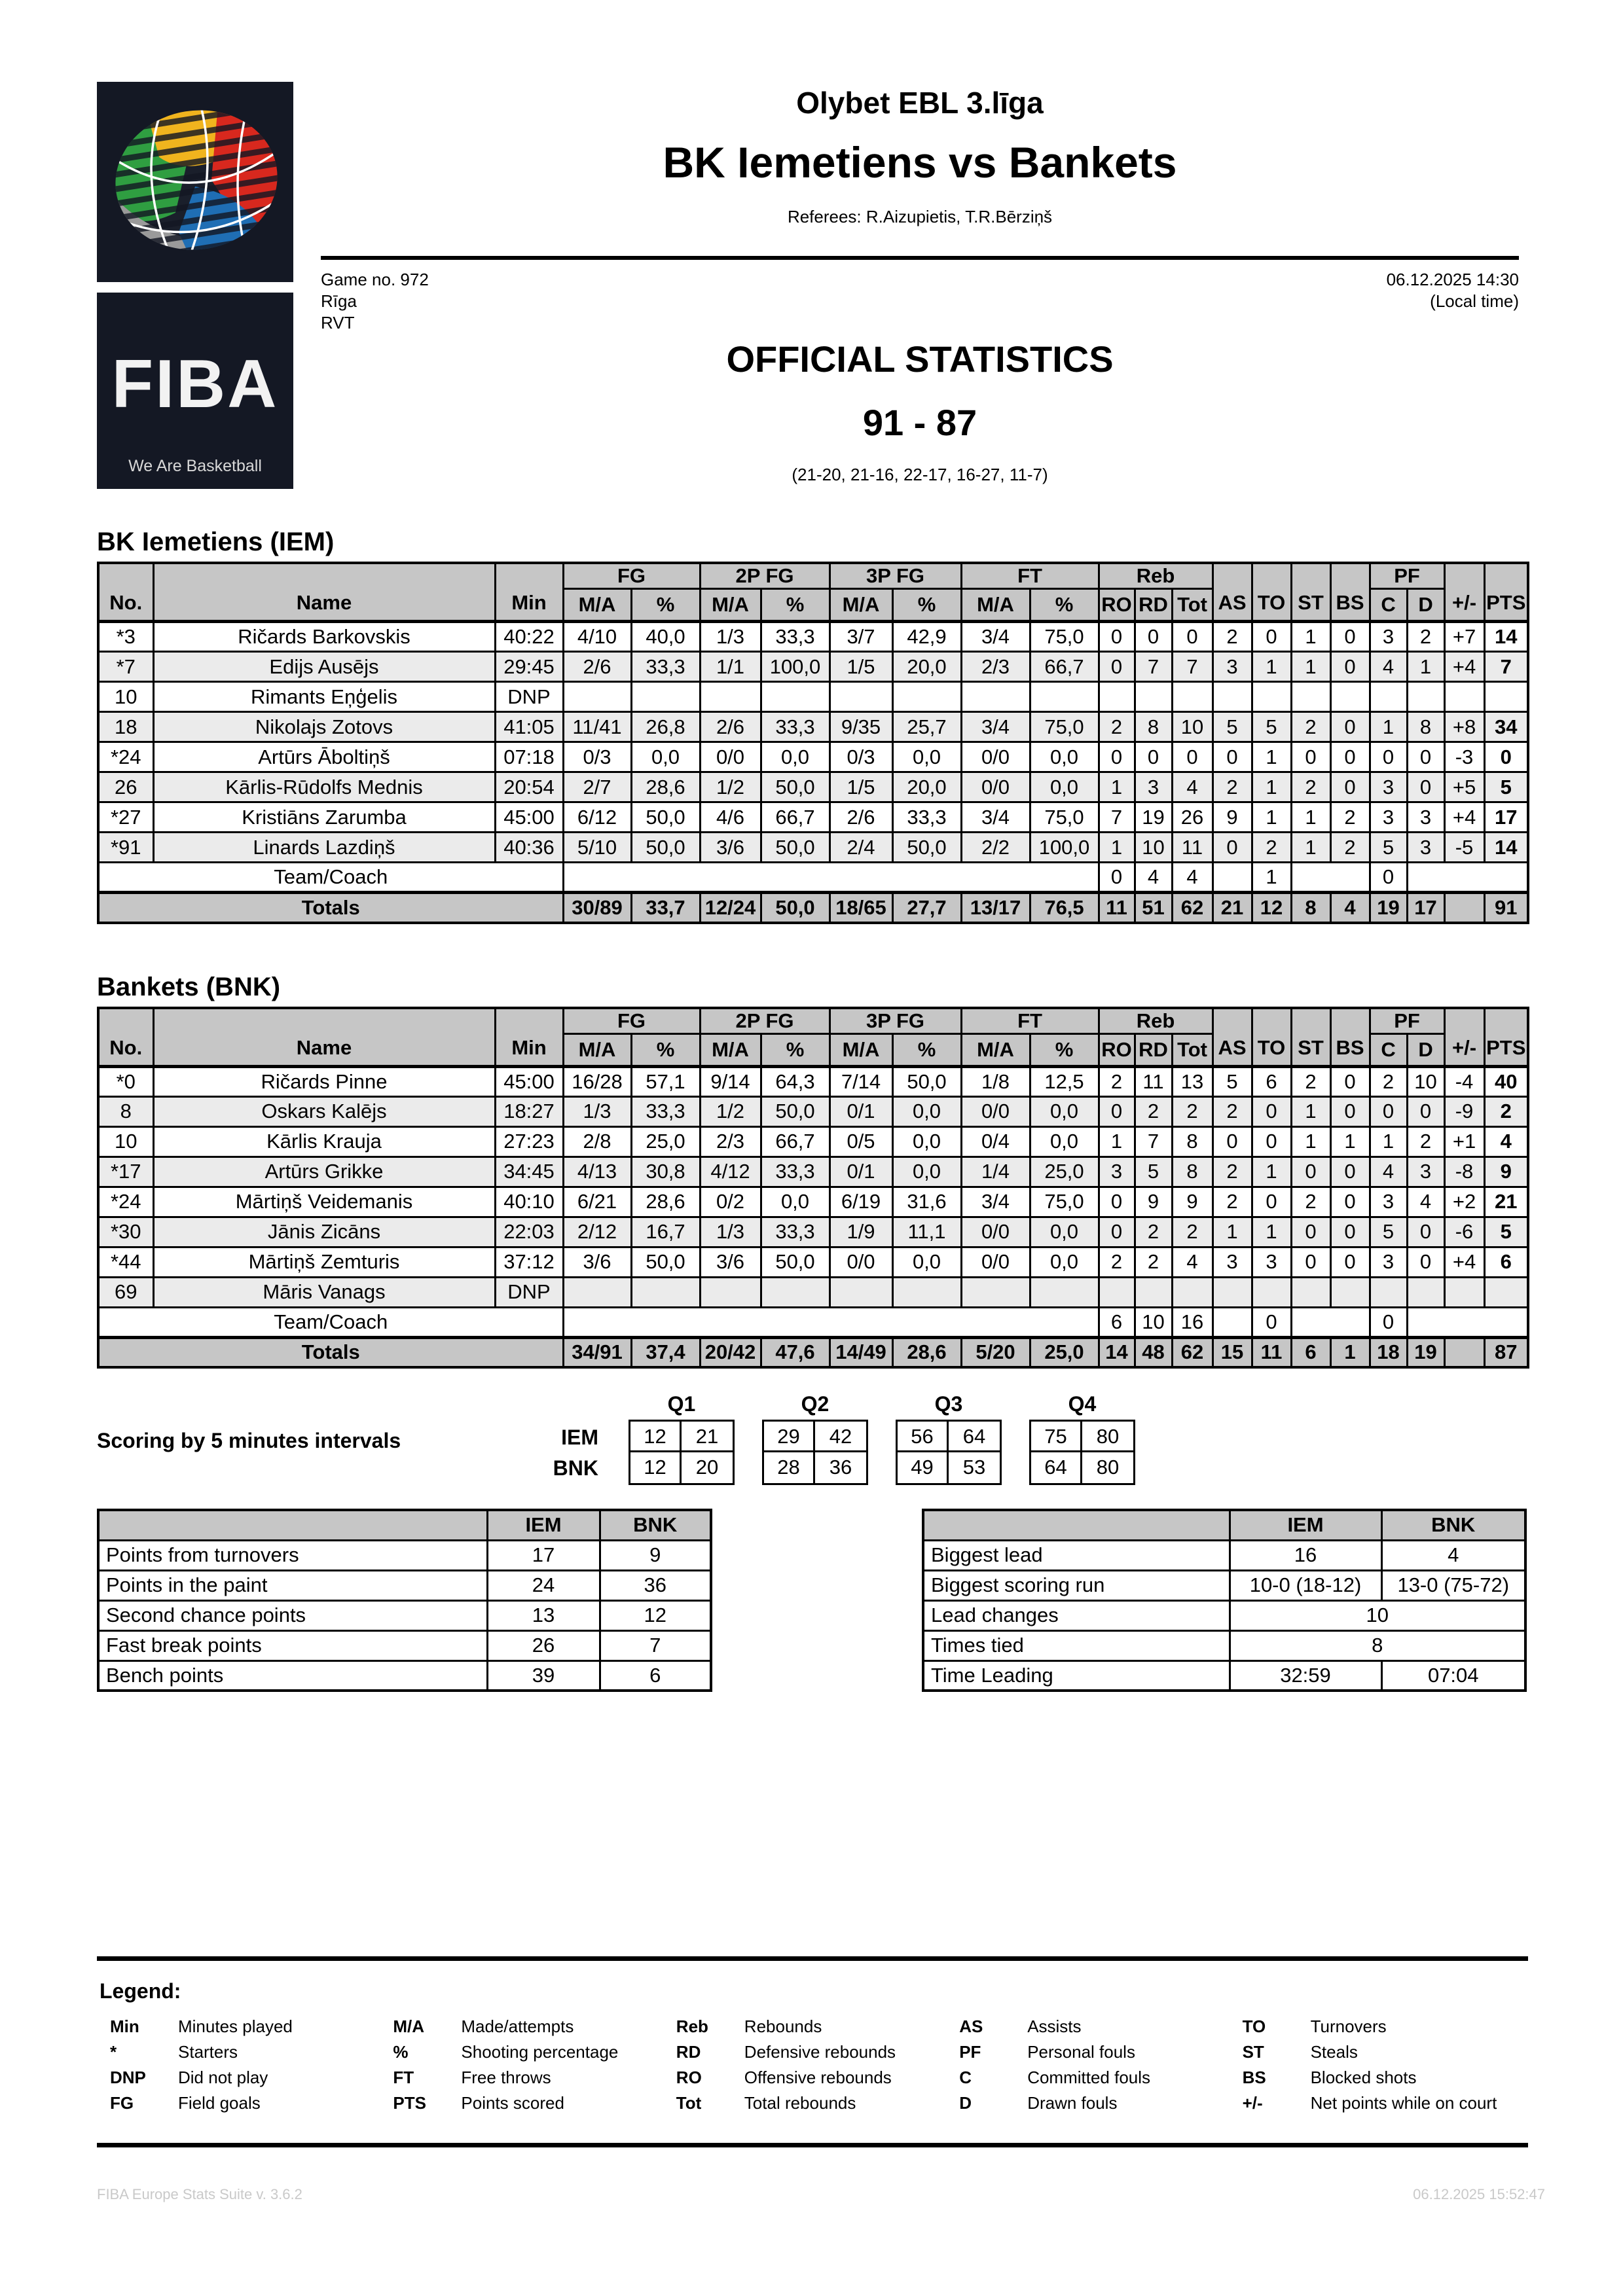 Image resolution: width=1623 pixels, height=2296 pixels. Describe the element at coordinates (1271, 1292) in the screenshot. I see `stat-to` at that location.